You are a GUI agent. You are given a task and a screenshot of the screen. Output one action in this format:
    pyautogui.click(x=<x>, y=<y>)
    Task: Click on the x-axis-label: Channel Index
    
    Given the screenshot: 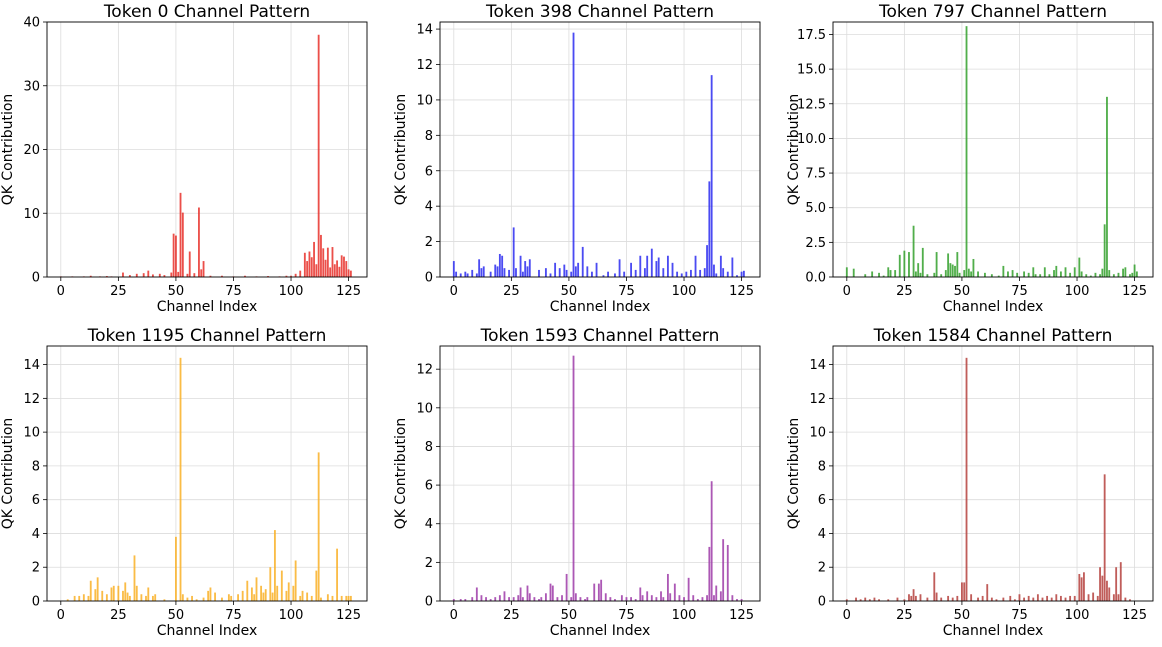 What is the action you would take?
    pyautogui.click(x=207, y=307)
    